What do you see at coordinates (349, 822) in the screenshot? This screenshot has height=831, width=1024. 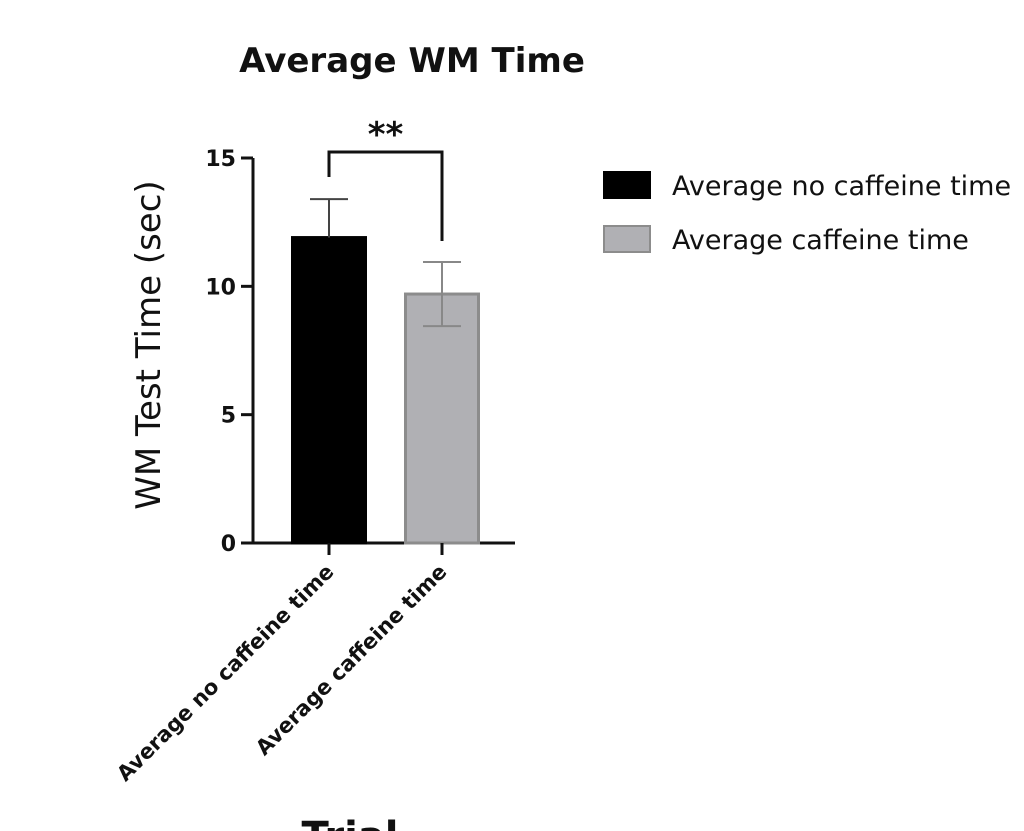 I see `x-axis-label: Trial` at bounding box center [349, 822].